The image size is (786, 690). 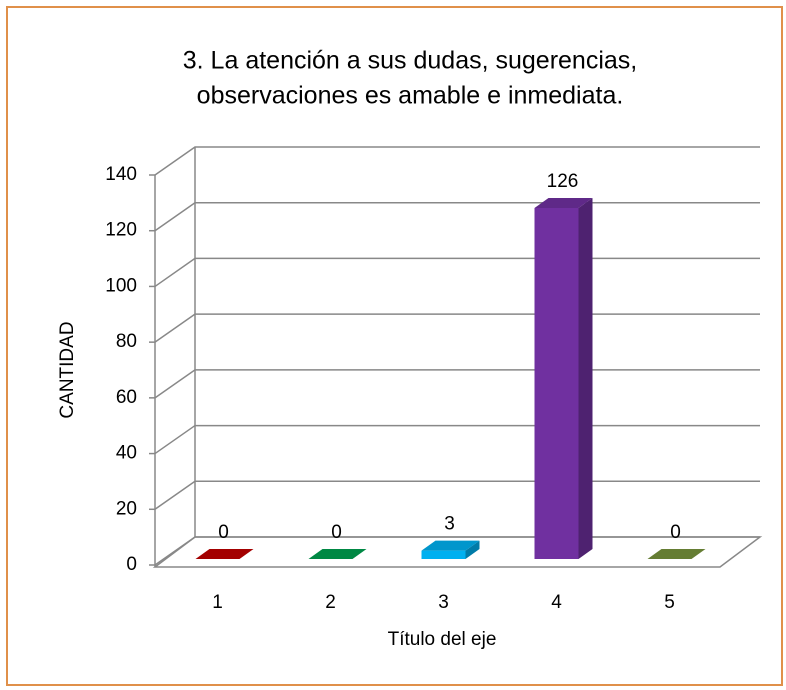 What do you see at coordinates (217, 602) in the screenshot?
I see `x-tick-label: 1` at bounding box center [217, 602].